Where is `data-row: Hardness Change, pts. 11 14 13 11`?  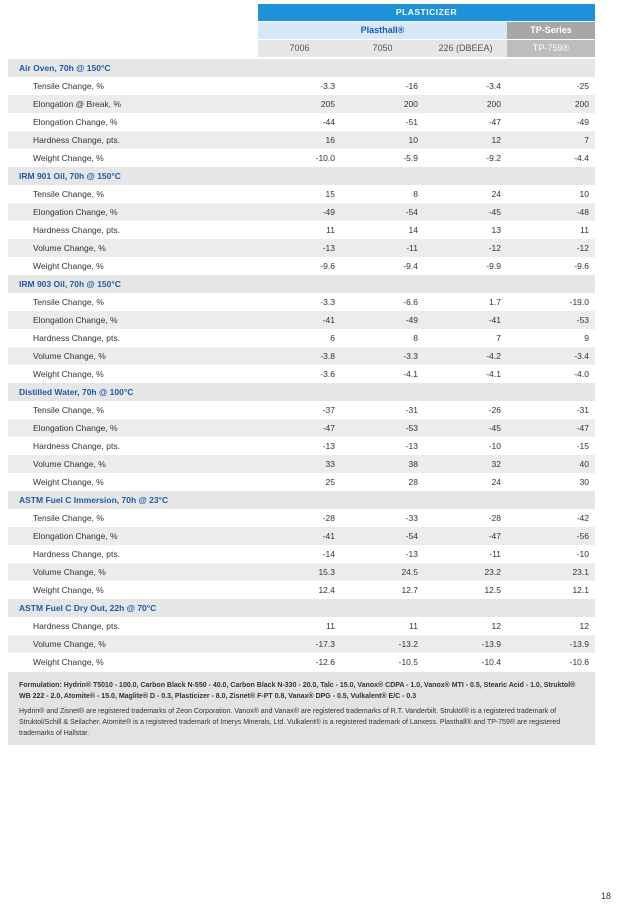
data-row: Hardness Change, pts. 11 14 13 11 is located at coordinates (301, 230).